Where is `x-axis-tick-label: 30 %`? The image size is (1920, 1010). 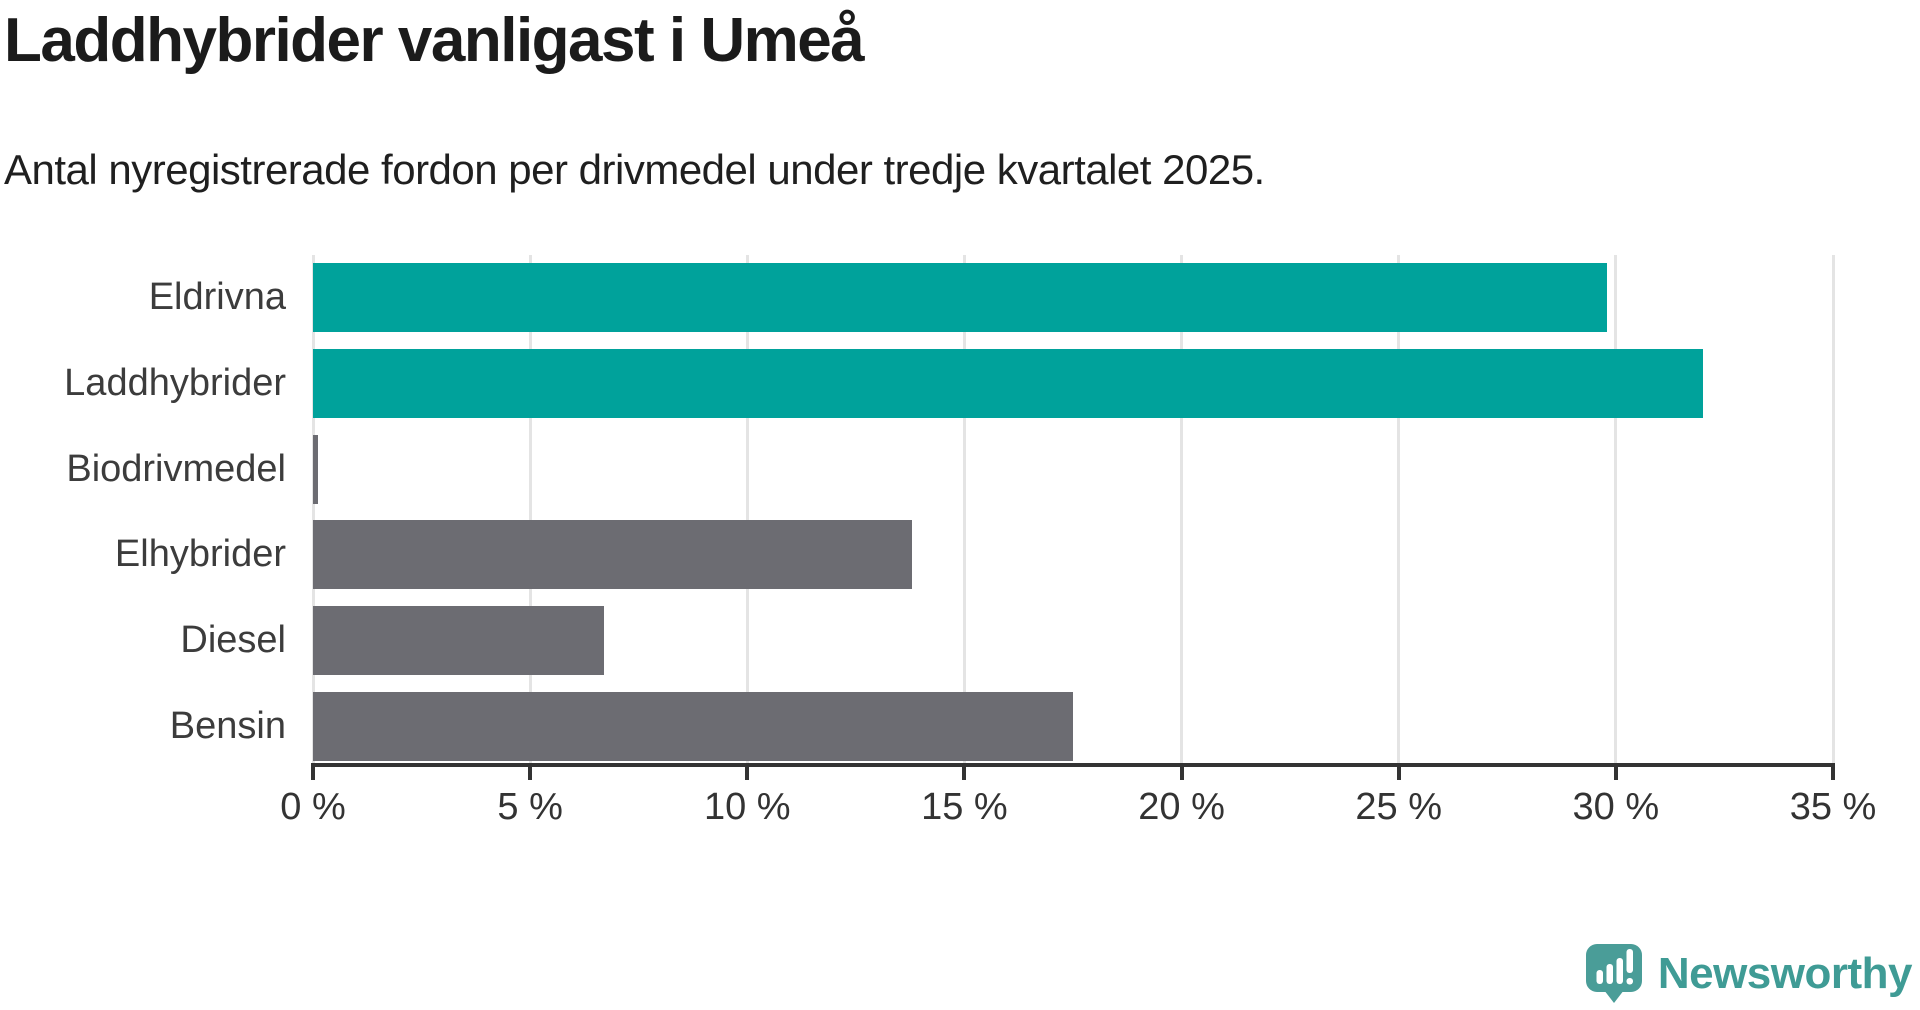
x-axis-tick-label: 30 % is located at coordinates (1616, 807).